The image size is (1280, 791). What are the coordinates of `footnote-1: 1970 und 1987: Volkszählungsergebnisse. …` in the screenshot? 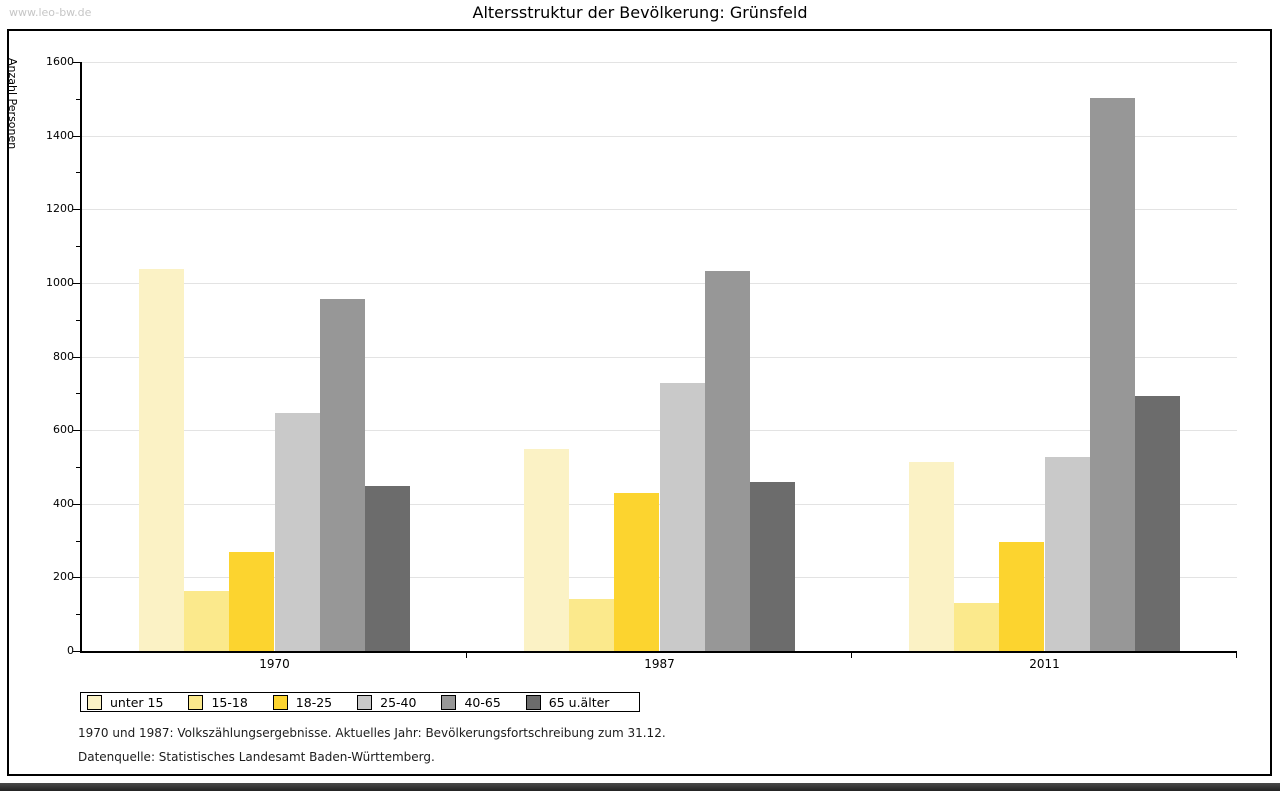 It's located at (372, 733).